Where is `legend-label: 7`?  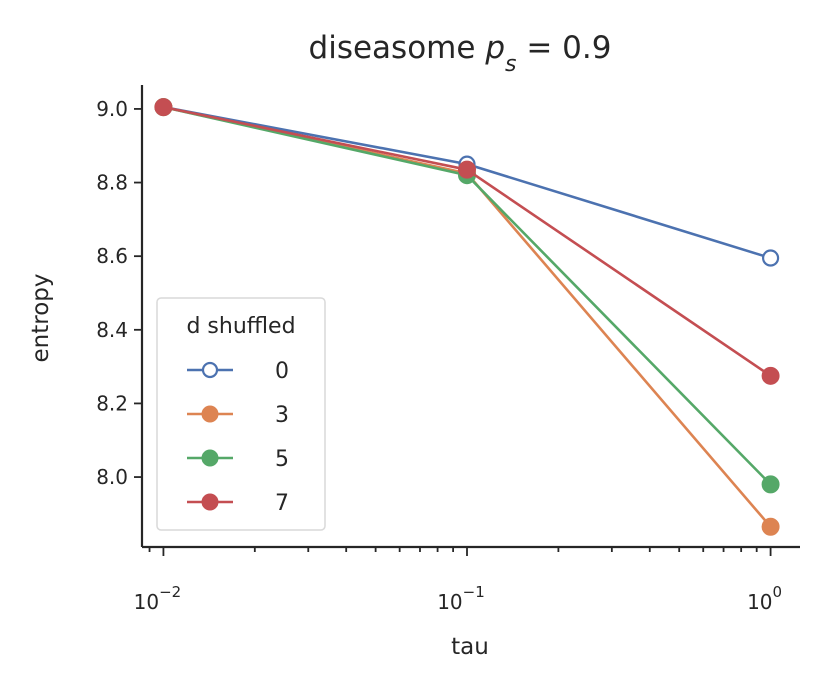
legend-label: 7 is located at coordinates (282, 503).